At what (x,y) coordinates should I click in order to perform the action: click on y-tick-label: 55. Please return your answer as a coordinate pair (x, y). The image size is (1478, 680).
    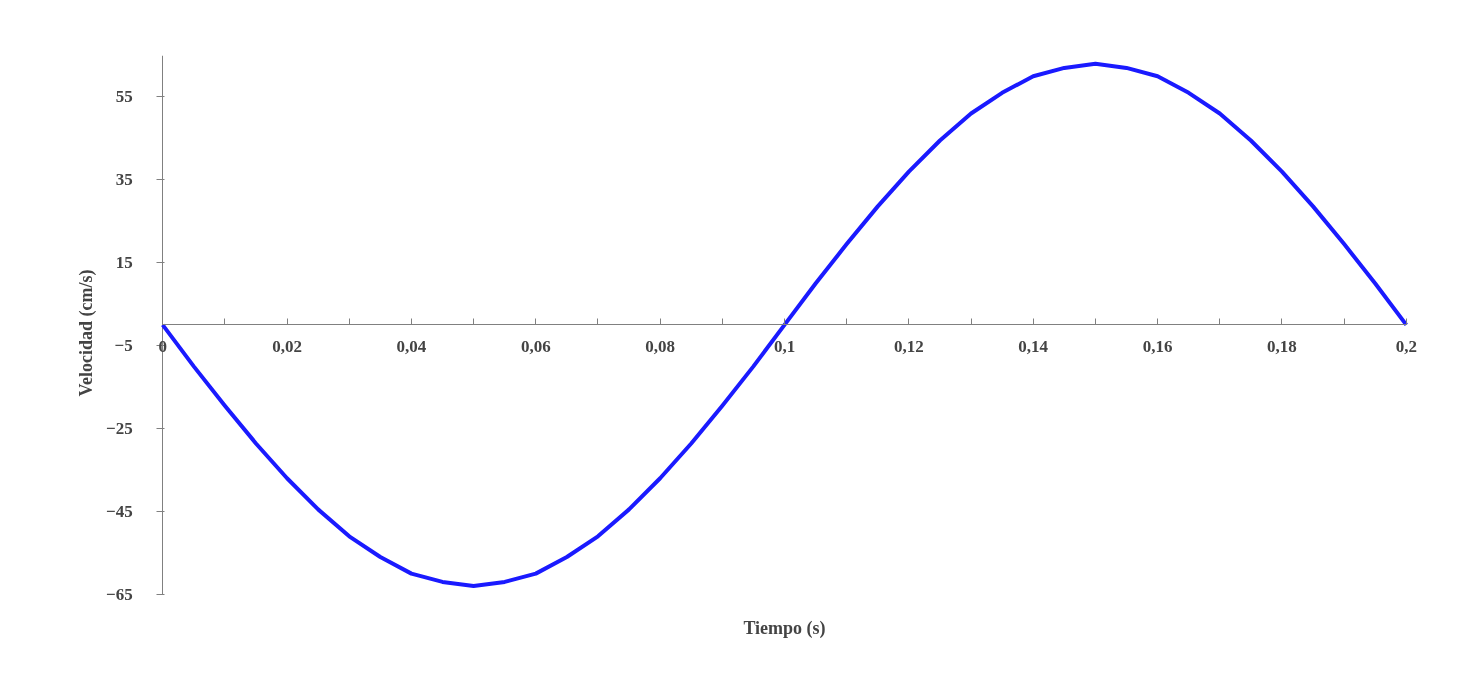
    Looking at the image, I should click on (124, 97).